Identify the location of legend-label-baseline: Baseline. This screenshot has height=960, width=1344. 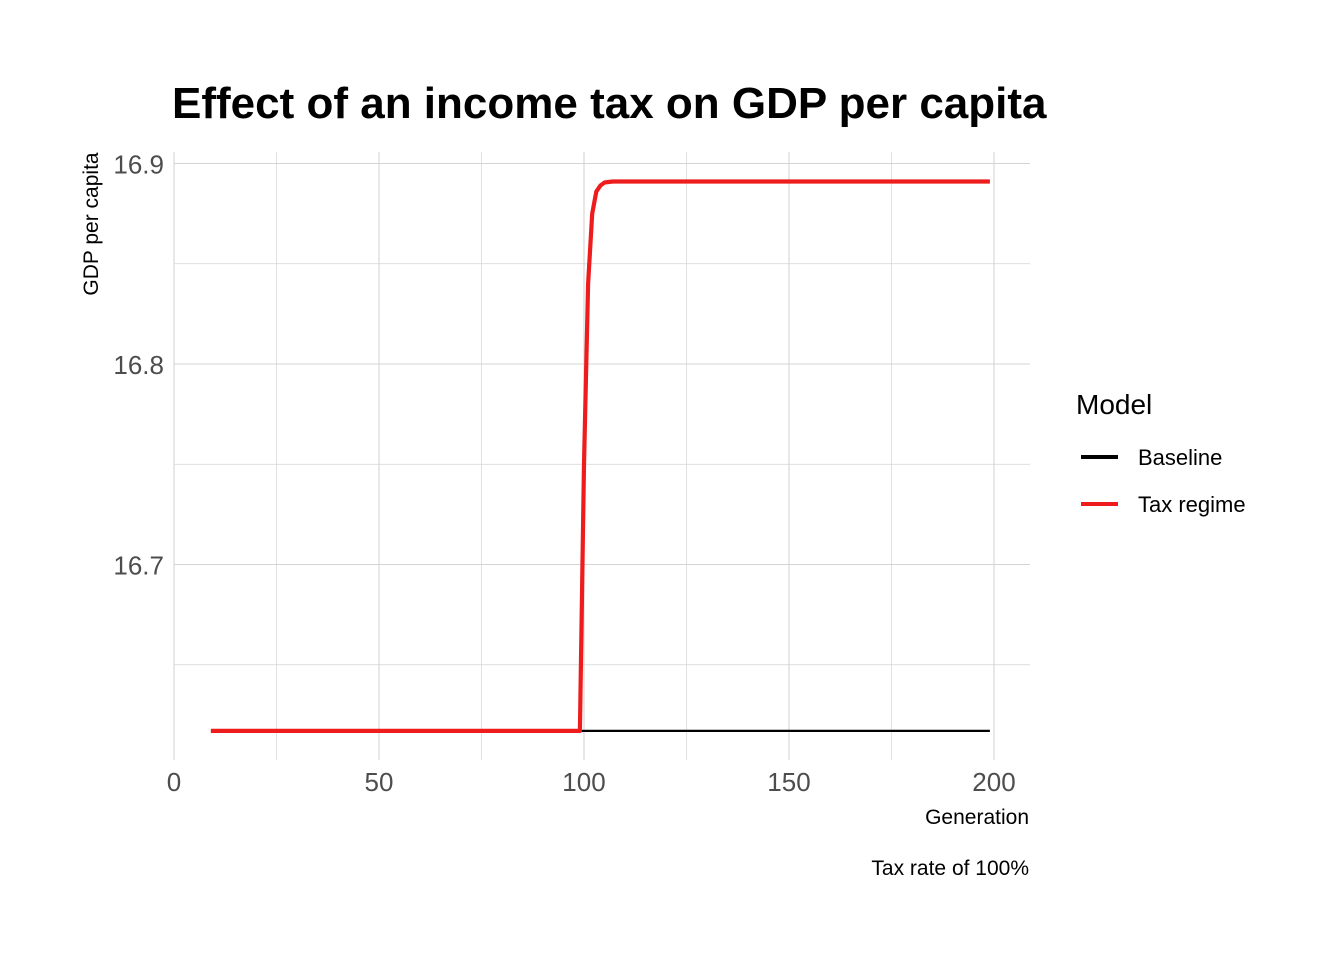
(1180, 457).